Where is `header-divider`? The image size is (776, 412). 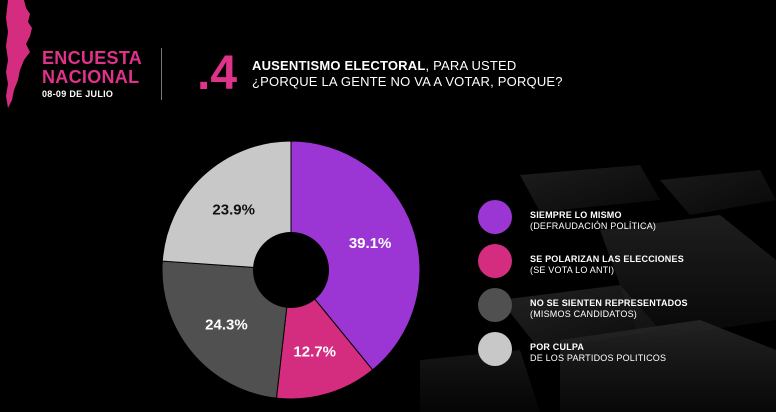
header-divider is located at coordinates (161, 74).